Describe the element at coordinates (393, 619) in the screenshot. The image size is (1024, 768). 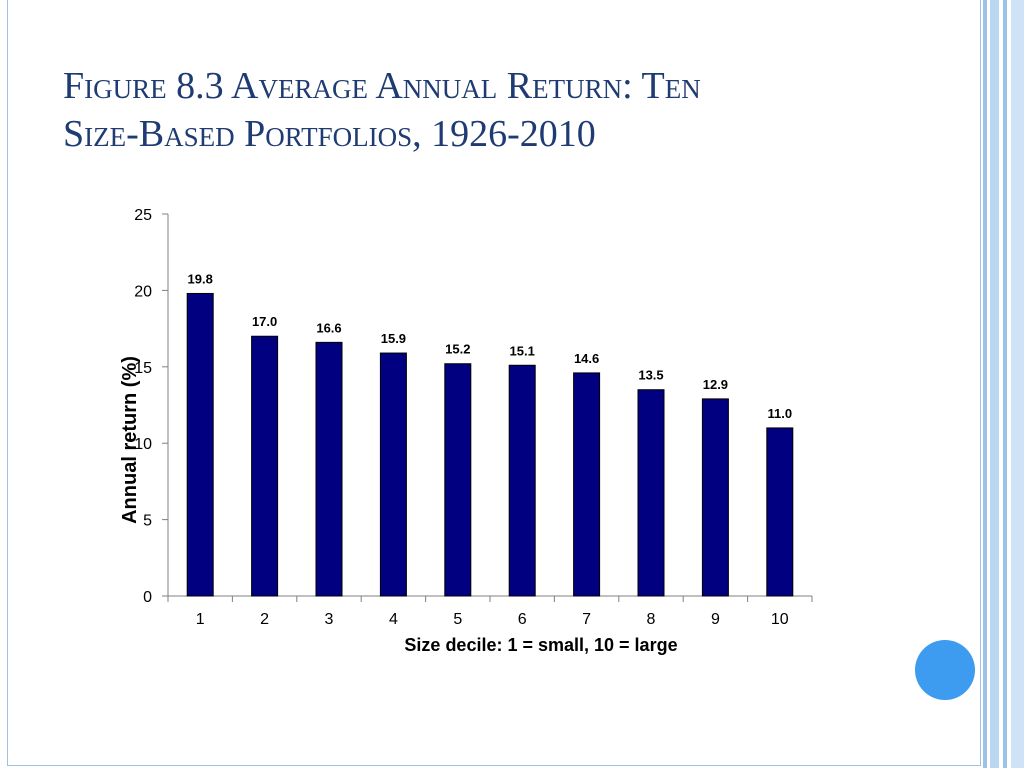
I see `x-tick-label: 4` at that location.